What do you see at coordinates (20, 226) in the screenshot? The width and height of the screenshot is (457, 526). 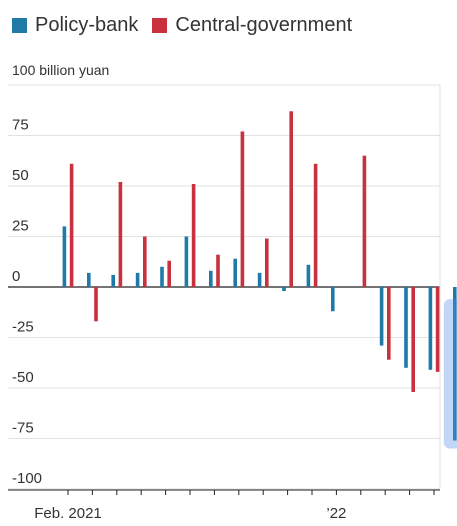 I see `y-tick-label: 25` at bounding box center [20, 226].